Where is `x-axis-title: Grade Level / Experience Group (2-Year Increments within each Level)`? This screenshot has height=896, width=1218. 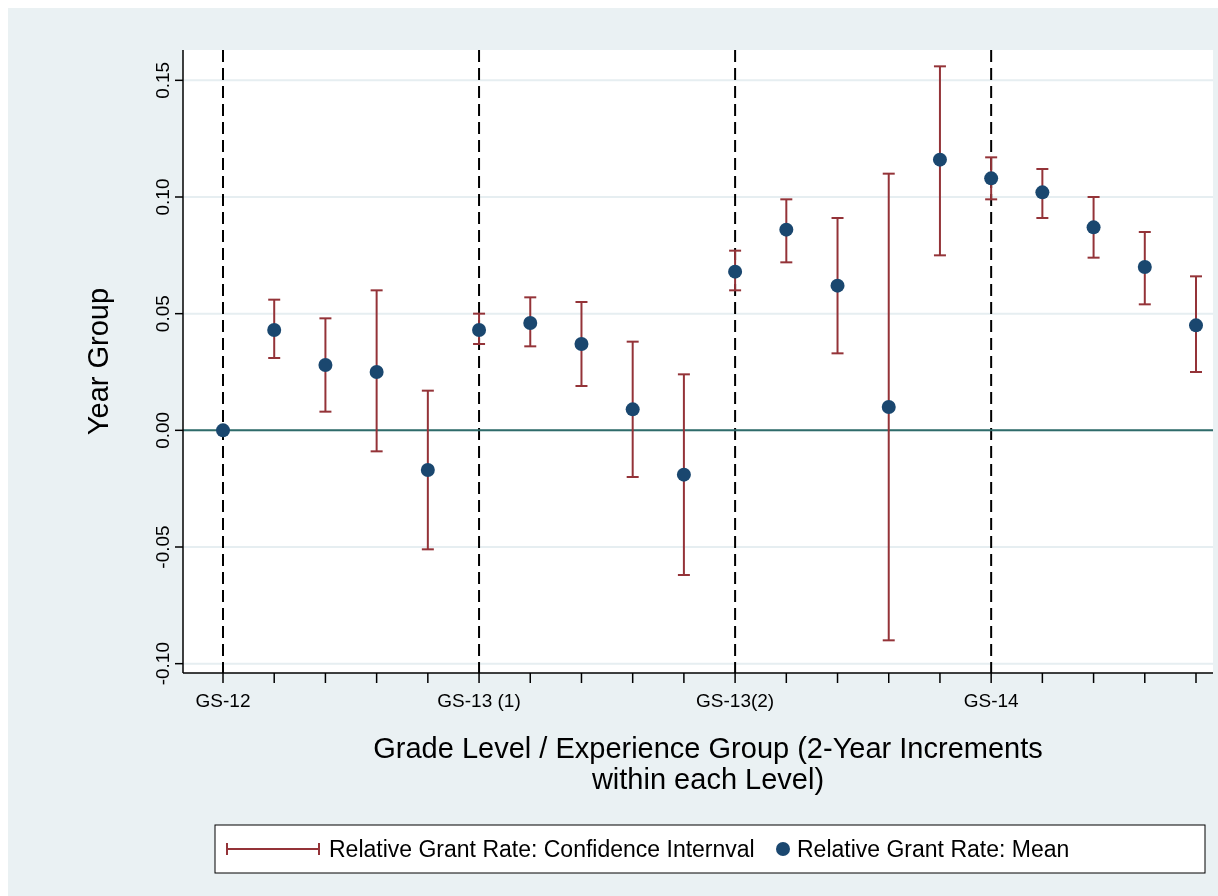
x-axis-title: Grade Level / Experience Group (2-Year Increments within each Level) is located at coordinates (708, 763).